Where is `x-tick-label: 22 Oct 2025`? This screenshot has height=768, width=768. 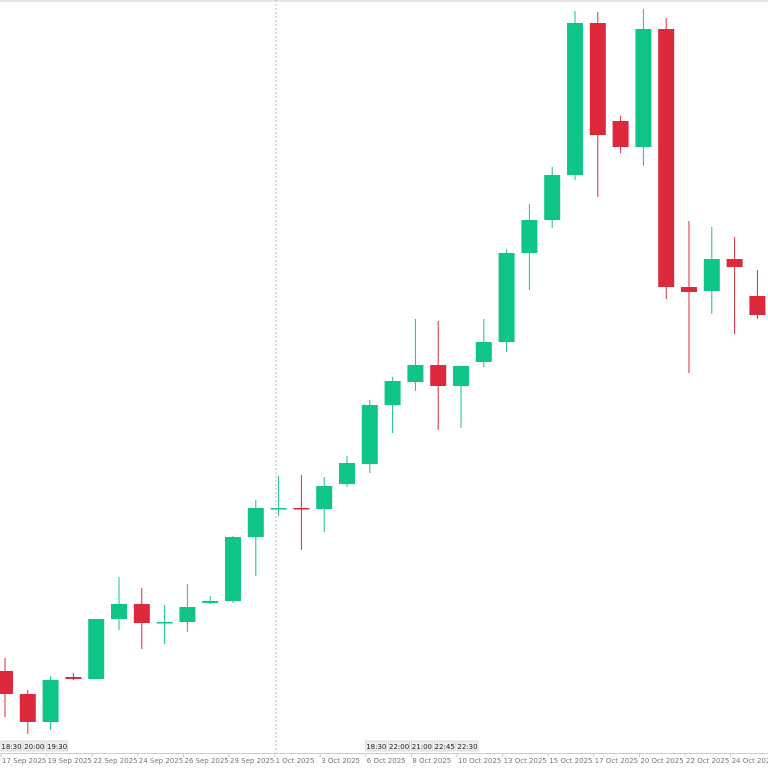
x-tick-label: 22 Oct 2025 is located at coordinates (707, 761).